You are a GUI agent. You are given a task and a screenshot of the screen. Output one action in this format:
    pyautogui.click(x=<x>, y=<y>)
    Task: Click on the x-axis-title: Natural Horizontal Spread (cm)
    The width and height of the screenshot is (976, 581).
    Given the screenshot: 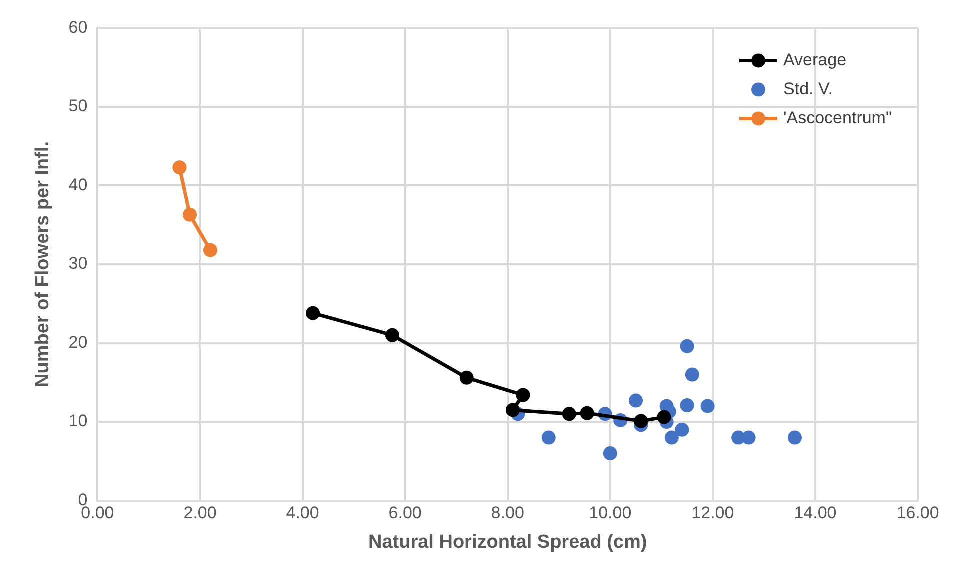 What is the action you would take?
    pyautogui.click(x=508, y=542)
    